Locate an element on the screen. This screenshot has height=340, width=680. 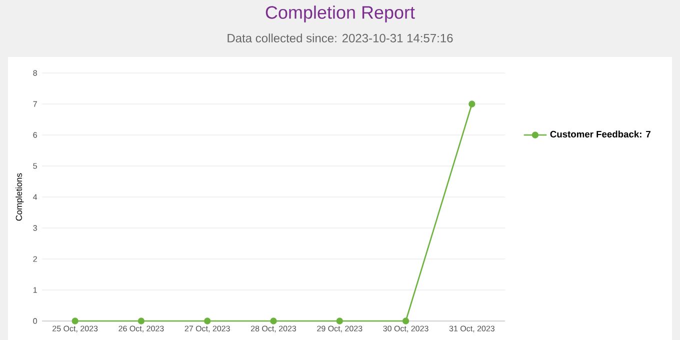
chart-subtitle: Data collected since: 2023-10-31 14:57:16 is located at coordinates (340, 38).